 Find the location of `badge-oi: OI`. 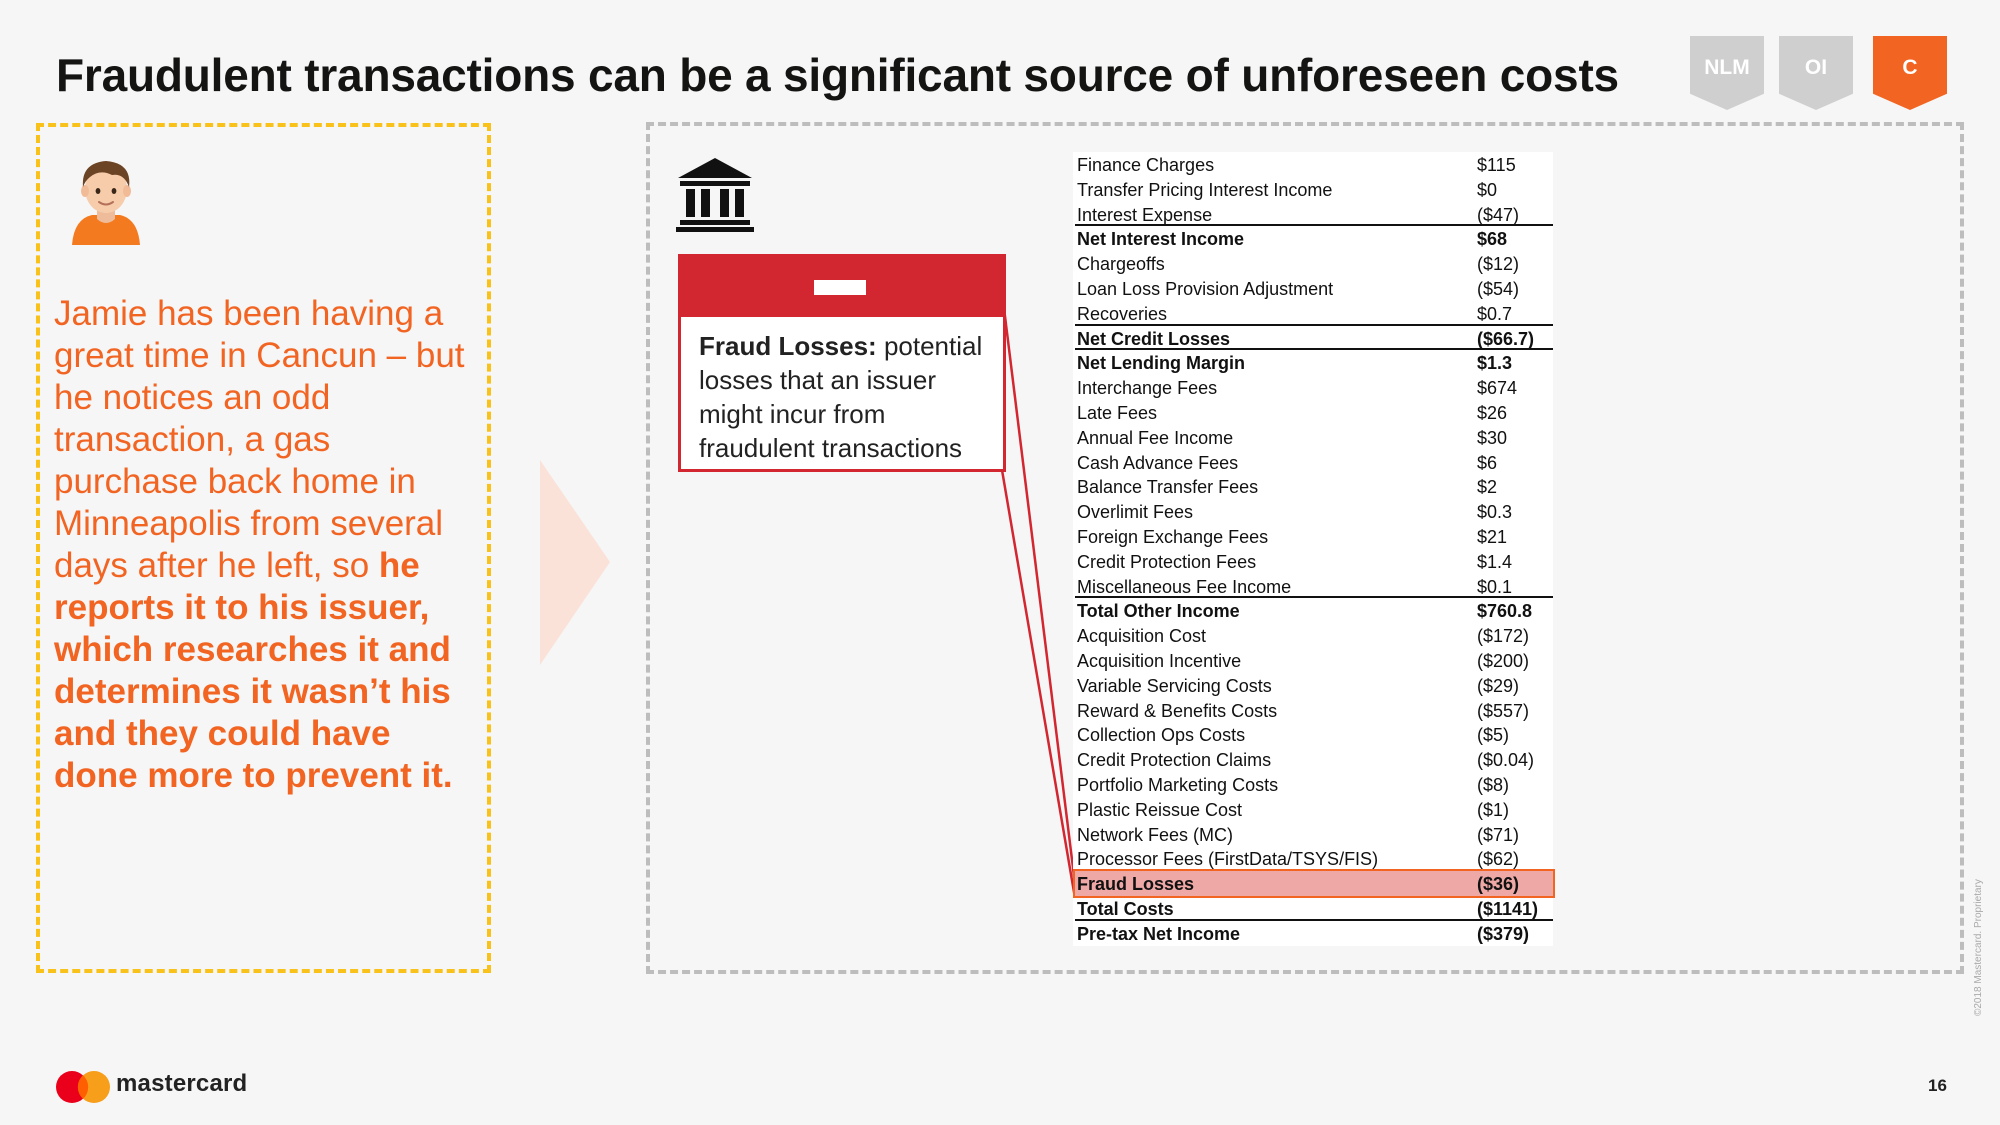

badge-oi: OI is located at coordinates (1816, 73).